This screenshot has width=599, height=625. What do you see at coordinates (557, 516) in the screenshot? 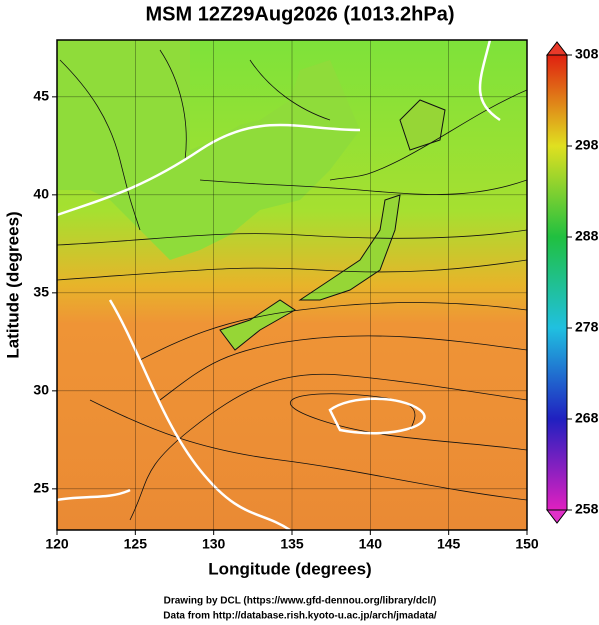
I see `colorbar-min-arrow` at bounding box center [557, 516].